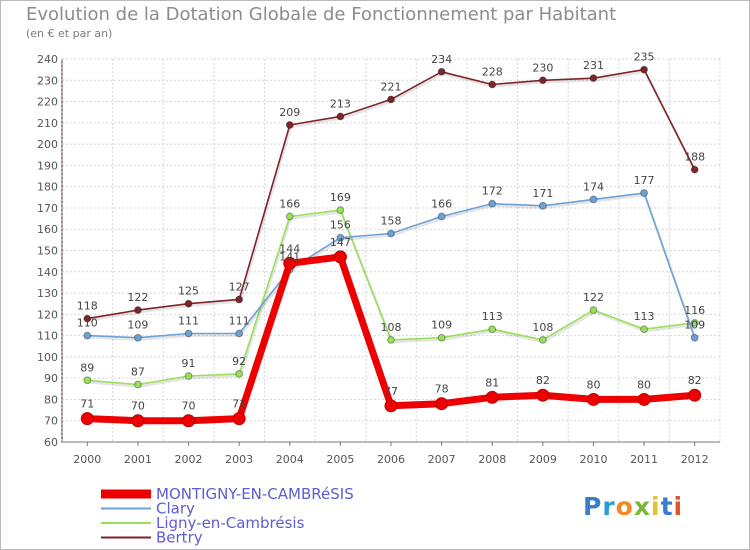 This screenshot has width=750, height=550. What do you see at coordinates (87, 367) in the screenshot?
I see `data-label: 89` at bounding box center [87, 367].